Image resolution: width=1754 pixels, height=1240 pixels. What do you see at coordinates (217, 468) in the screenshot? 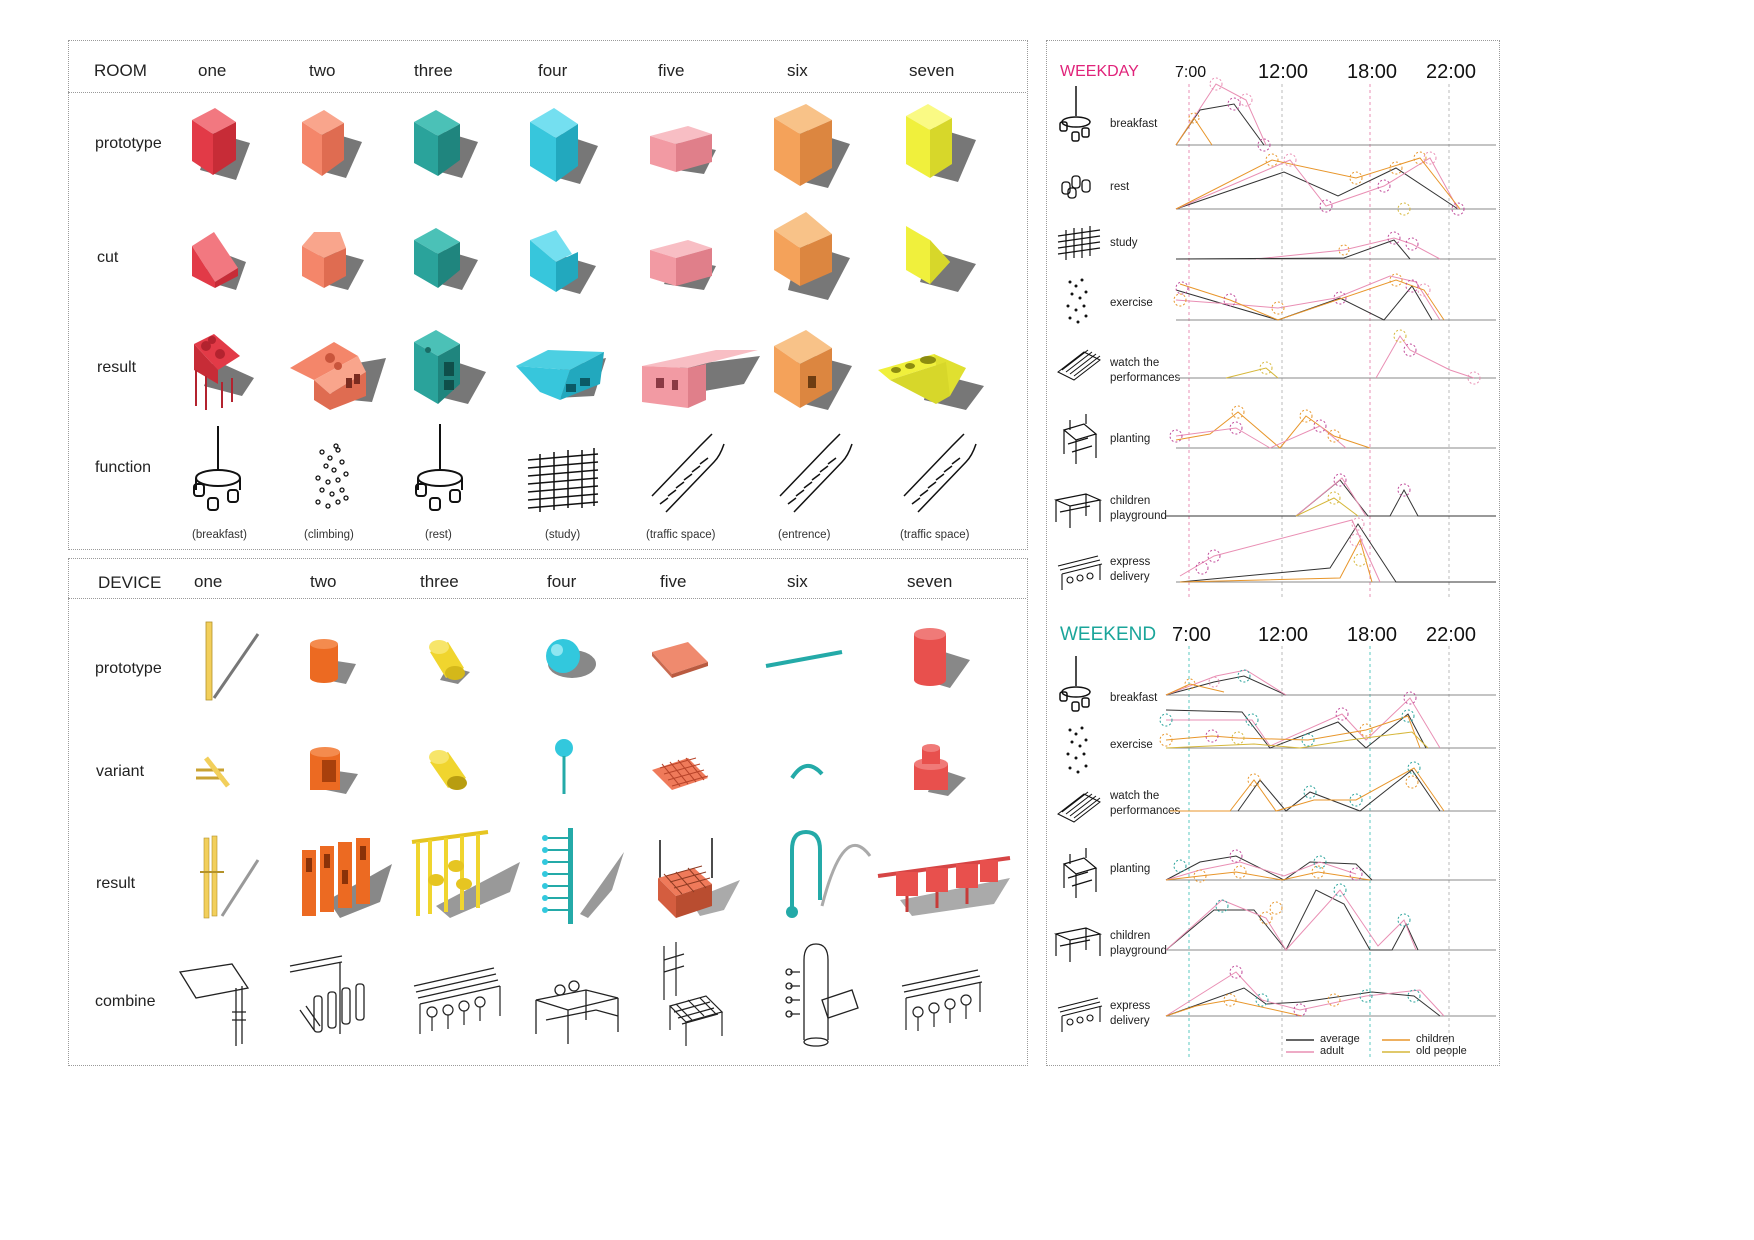
I see `function-breakfast-drawing` at bounding box center [217, 468].